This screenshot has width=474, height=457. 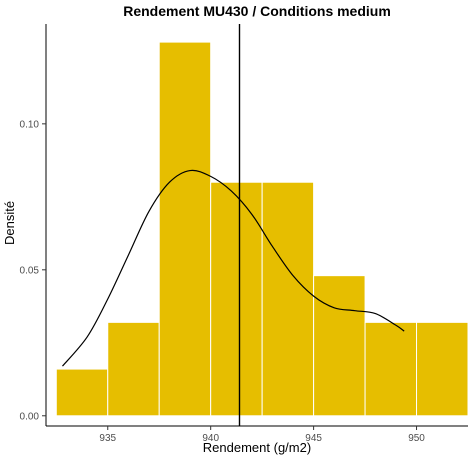 What do you see at coordinates (30, 270) in the screenshot?
I see `y-tick-label: 0.05` at bounding box center [30, 270].